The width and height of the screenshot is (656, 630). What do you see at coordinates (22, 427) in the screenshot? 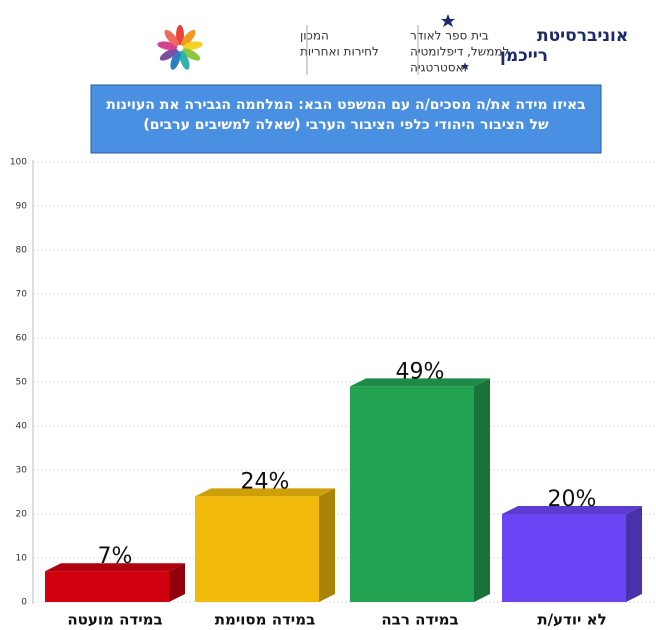
I see `y-tick-label: 40` at bounding box center [22, 427].